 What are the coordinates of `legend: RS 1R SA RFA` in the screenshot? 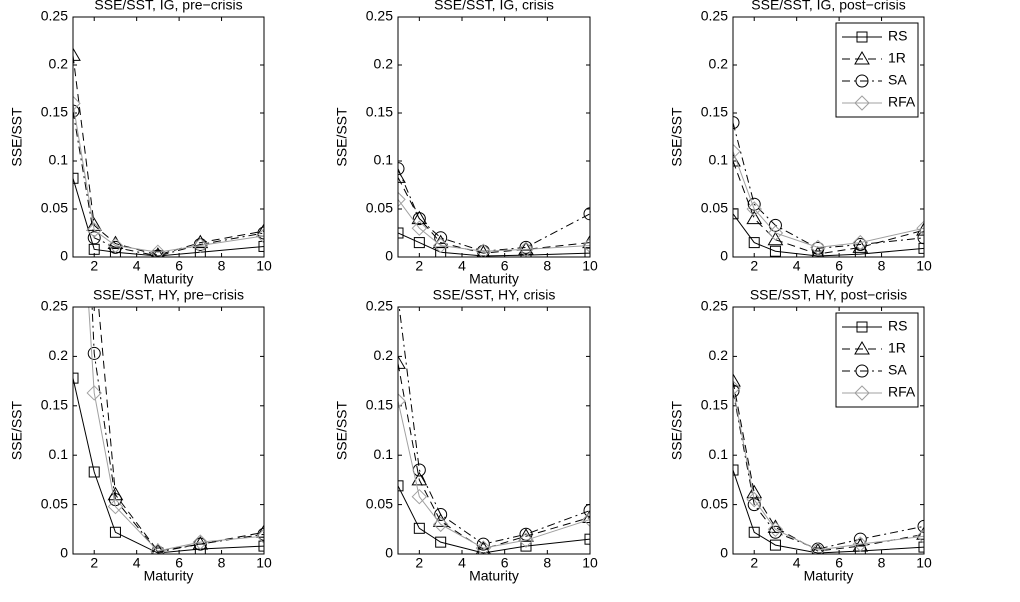 It's located at (877, 360).